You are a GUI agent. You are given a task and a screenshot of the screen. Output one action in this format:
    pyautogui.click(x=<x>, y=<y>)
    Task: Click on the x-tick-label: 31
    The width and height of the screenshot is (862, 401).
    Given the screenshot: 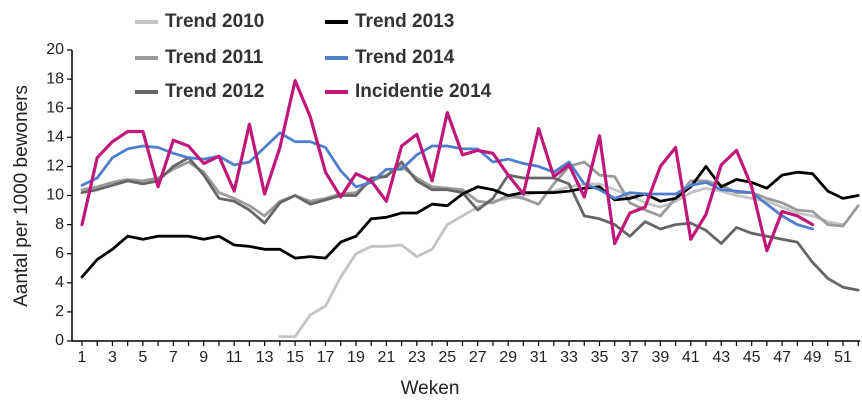 What is the action you would take?
    pyautogui.click(x=539, y=357)
    